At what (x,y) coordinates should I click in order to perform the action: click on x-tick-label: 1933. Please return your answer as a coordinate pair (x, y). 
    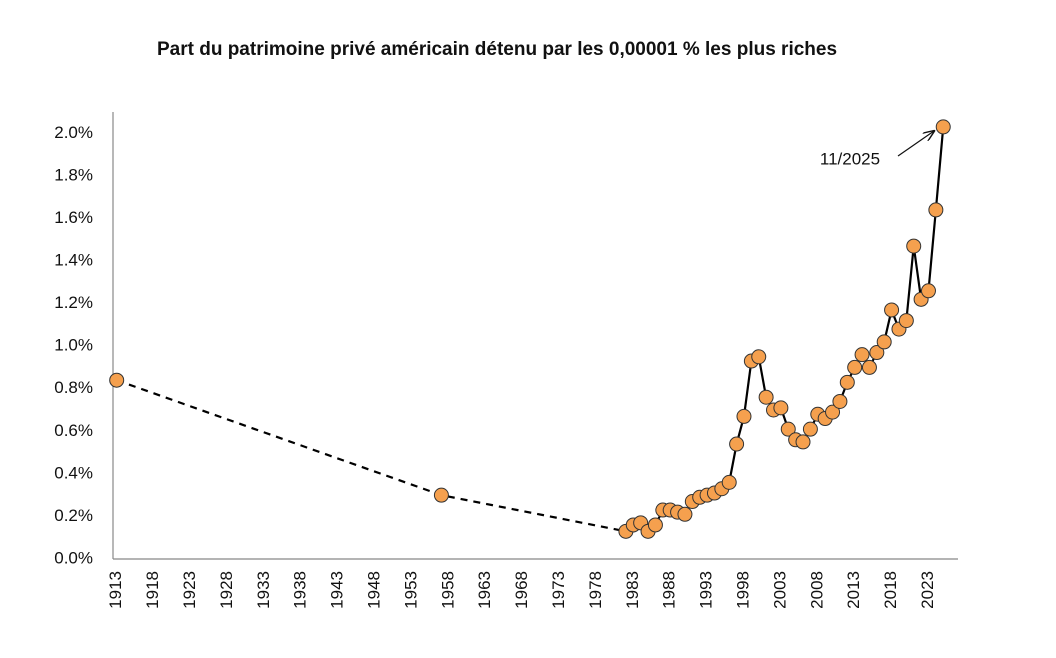
    Looking at the image, I should click on (263, 590).